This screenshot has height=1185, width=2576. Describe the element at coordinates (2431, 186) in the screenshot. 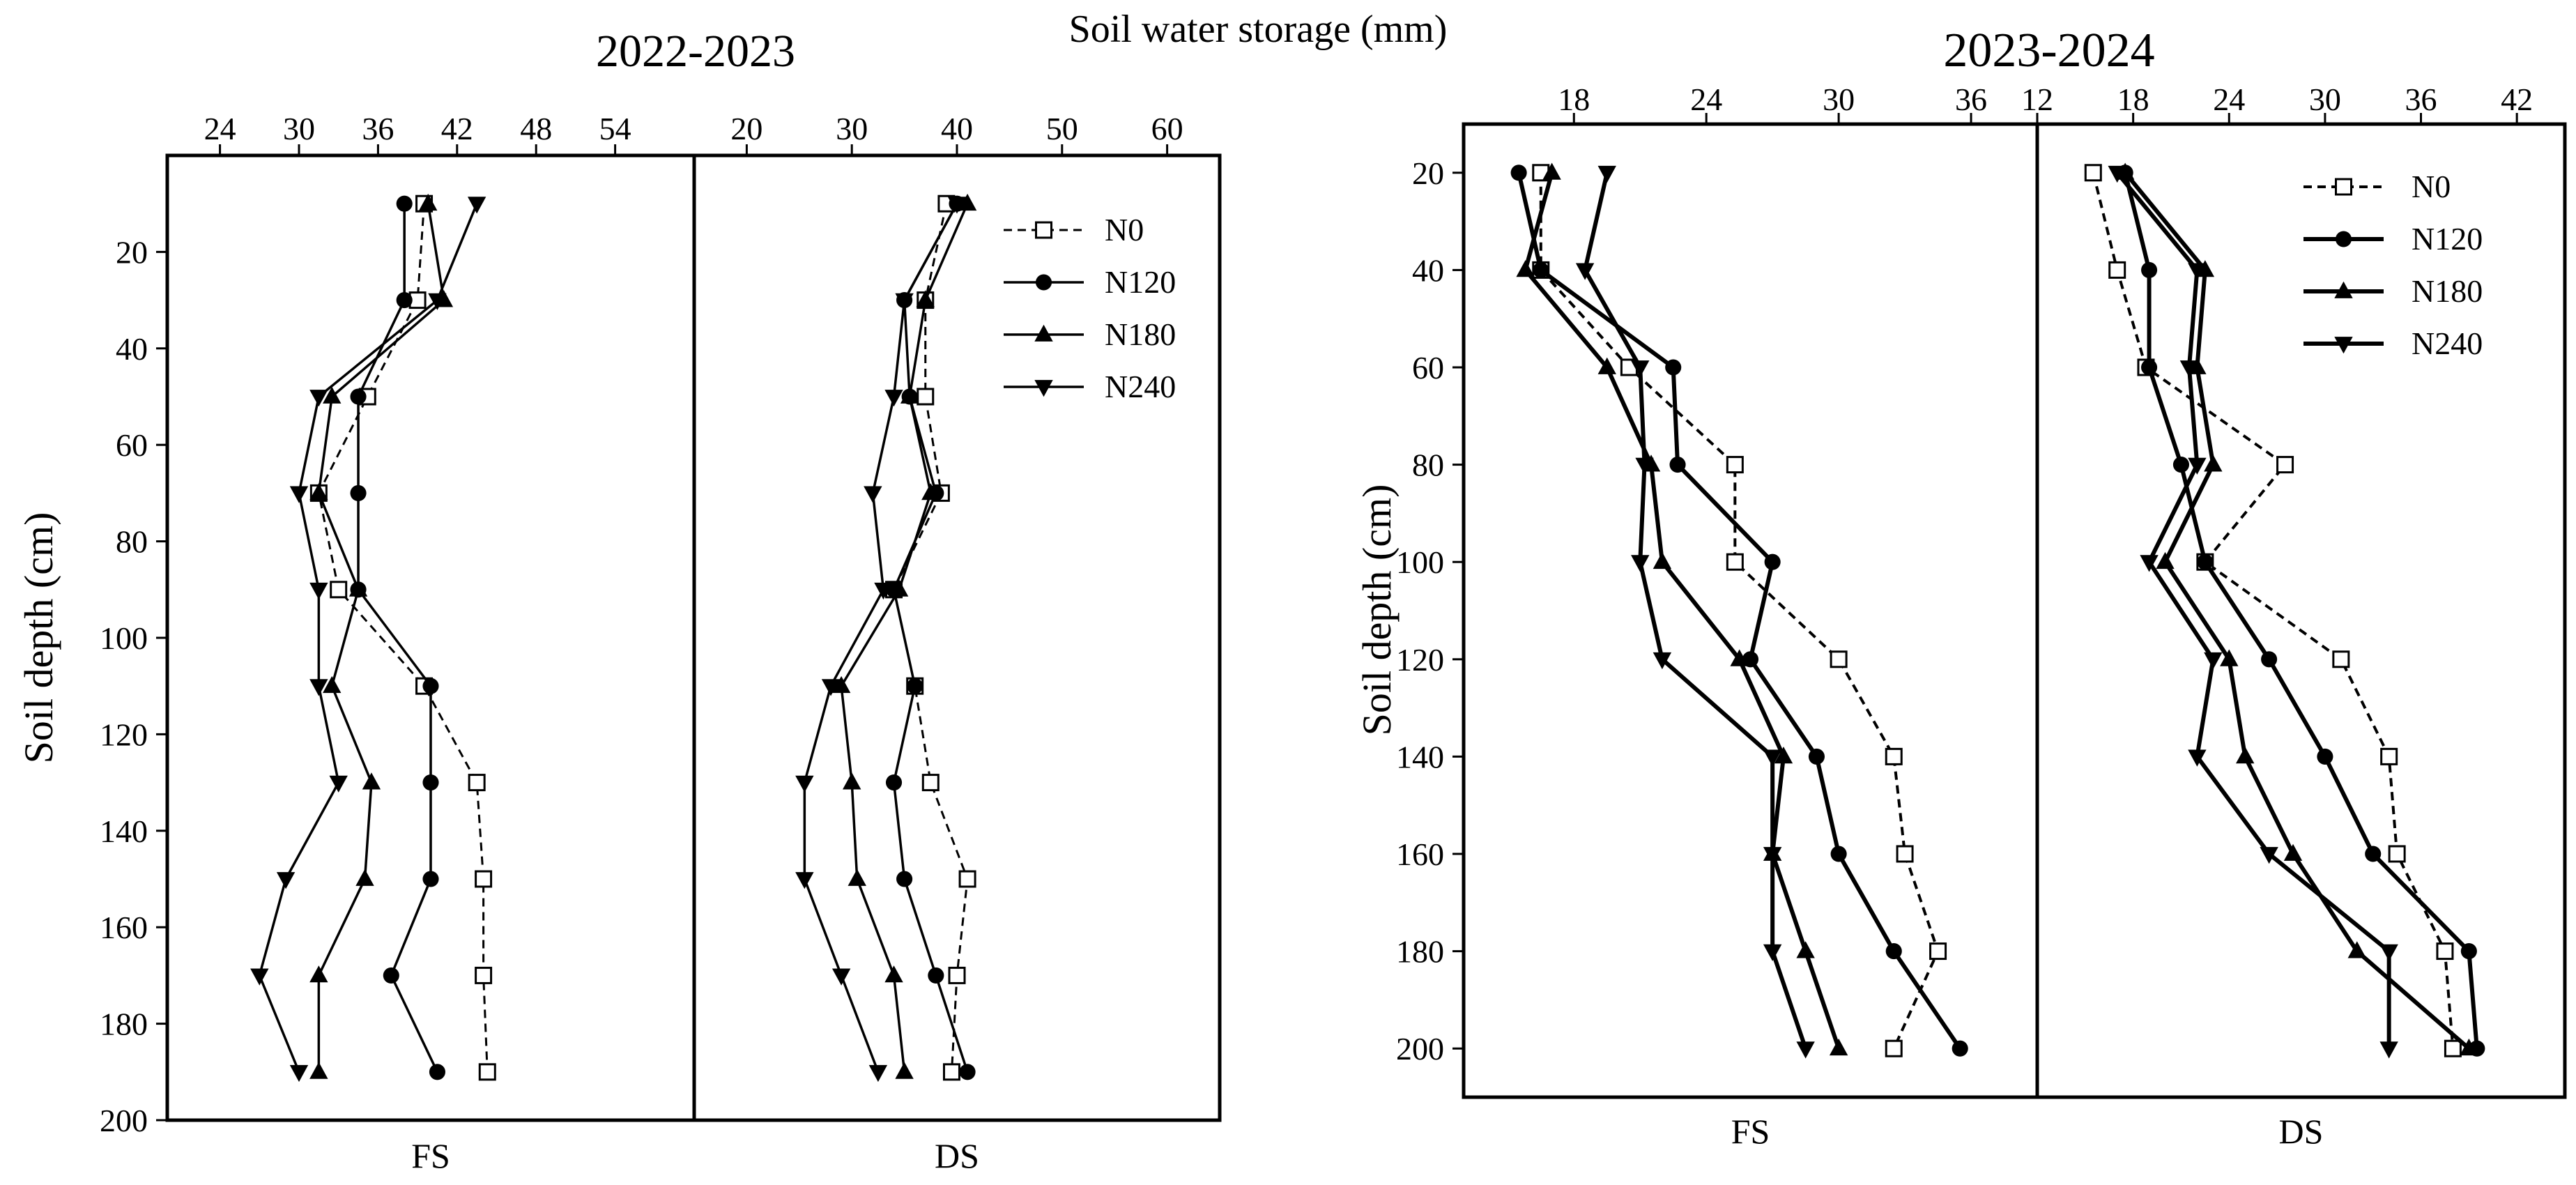

I see `legend-label: N0` at that location.